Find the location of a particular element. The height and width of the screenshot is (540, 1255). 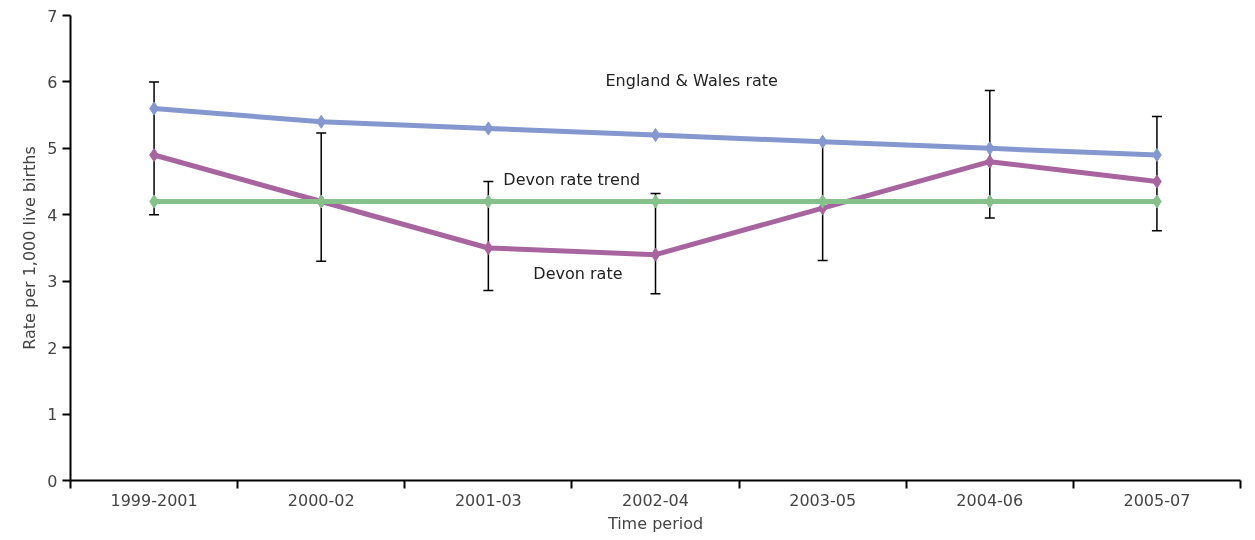

x-tick-label: 1999-2001 is located at coordinates (154, 500).